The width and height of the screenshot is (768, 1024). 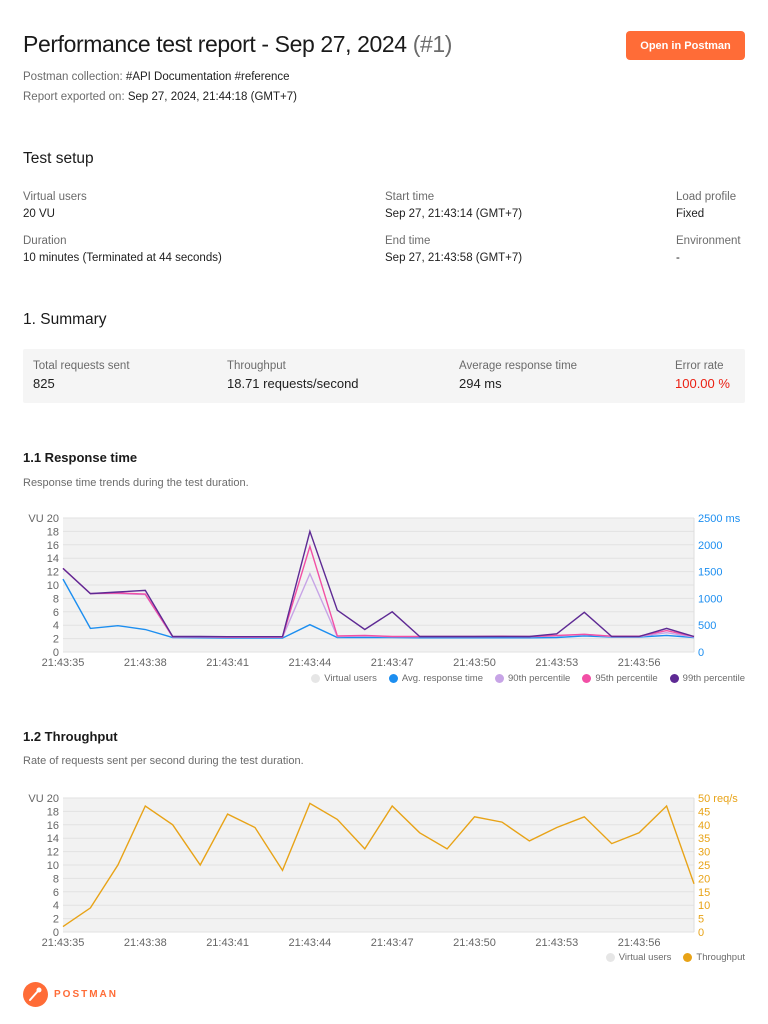 I want to click on label: Throughput, so click(x=256, y=366).